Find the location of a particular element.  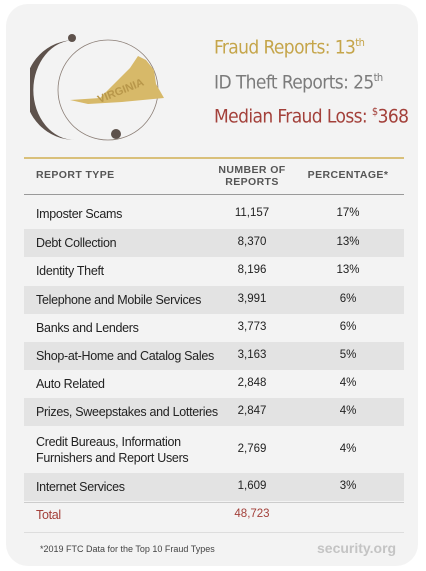

report-count: 3,773 is located at coordinates (252, 327).